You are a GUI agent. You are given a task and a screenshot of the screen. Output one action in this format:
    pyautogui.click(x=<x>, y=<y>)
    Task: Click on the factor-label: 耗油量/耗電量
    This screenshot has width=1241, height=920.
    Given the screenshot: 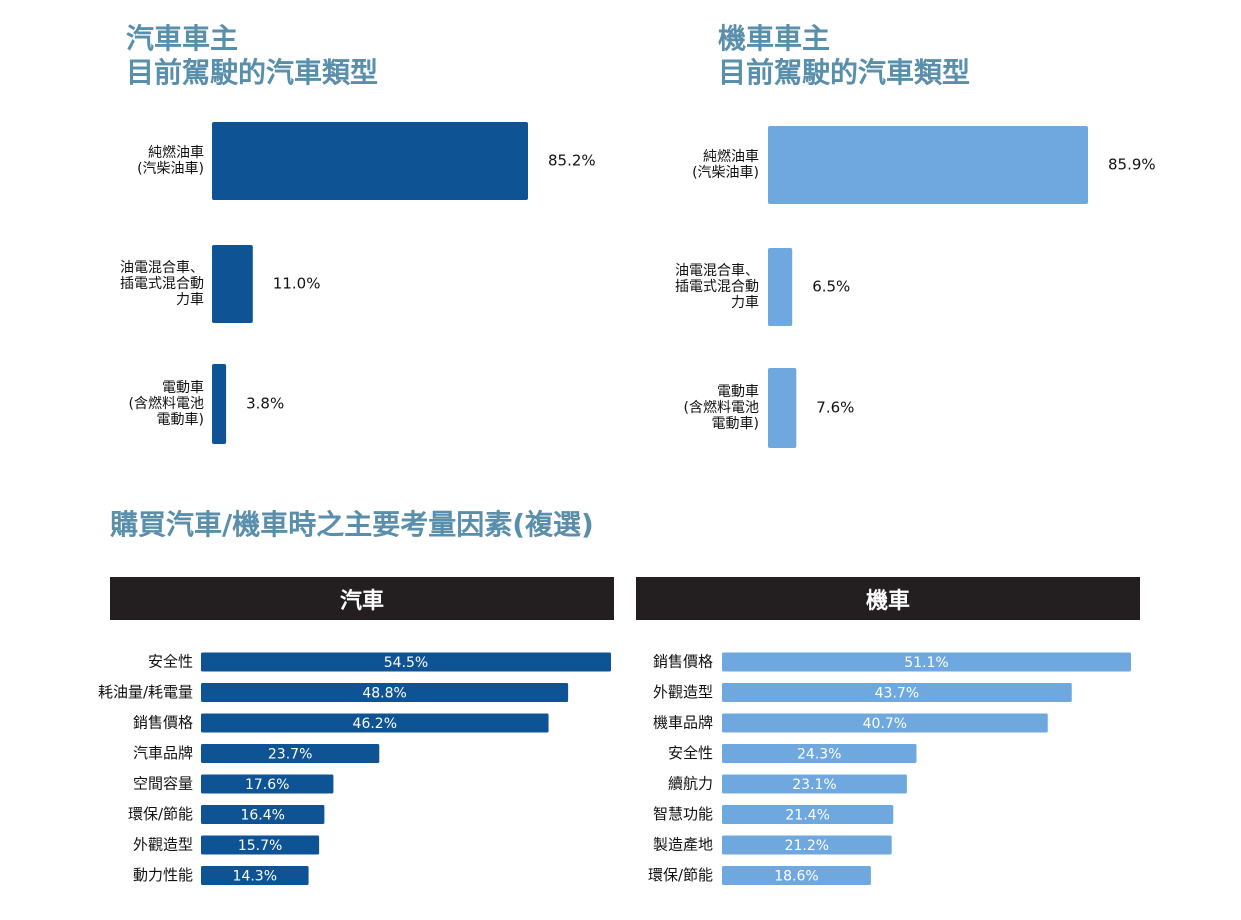 What is the action you would take?
    pyautogui.click(x=145, y=692)
    